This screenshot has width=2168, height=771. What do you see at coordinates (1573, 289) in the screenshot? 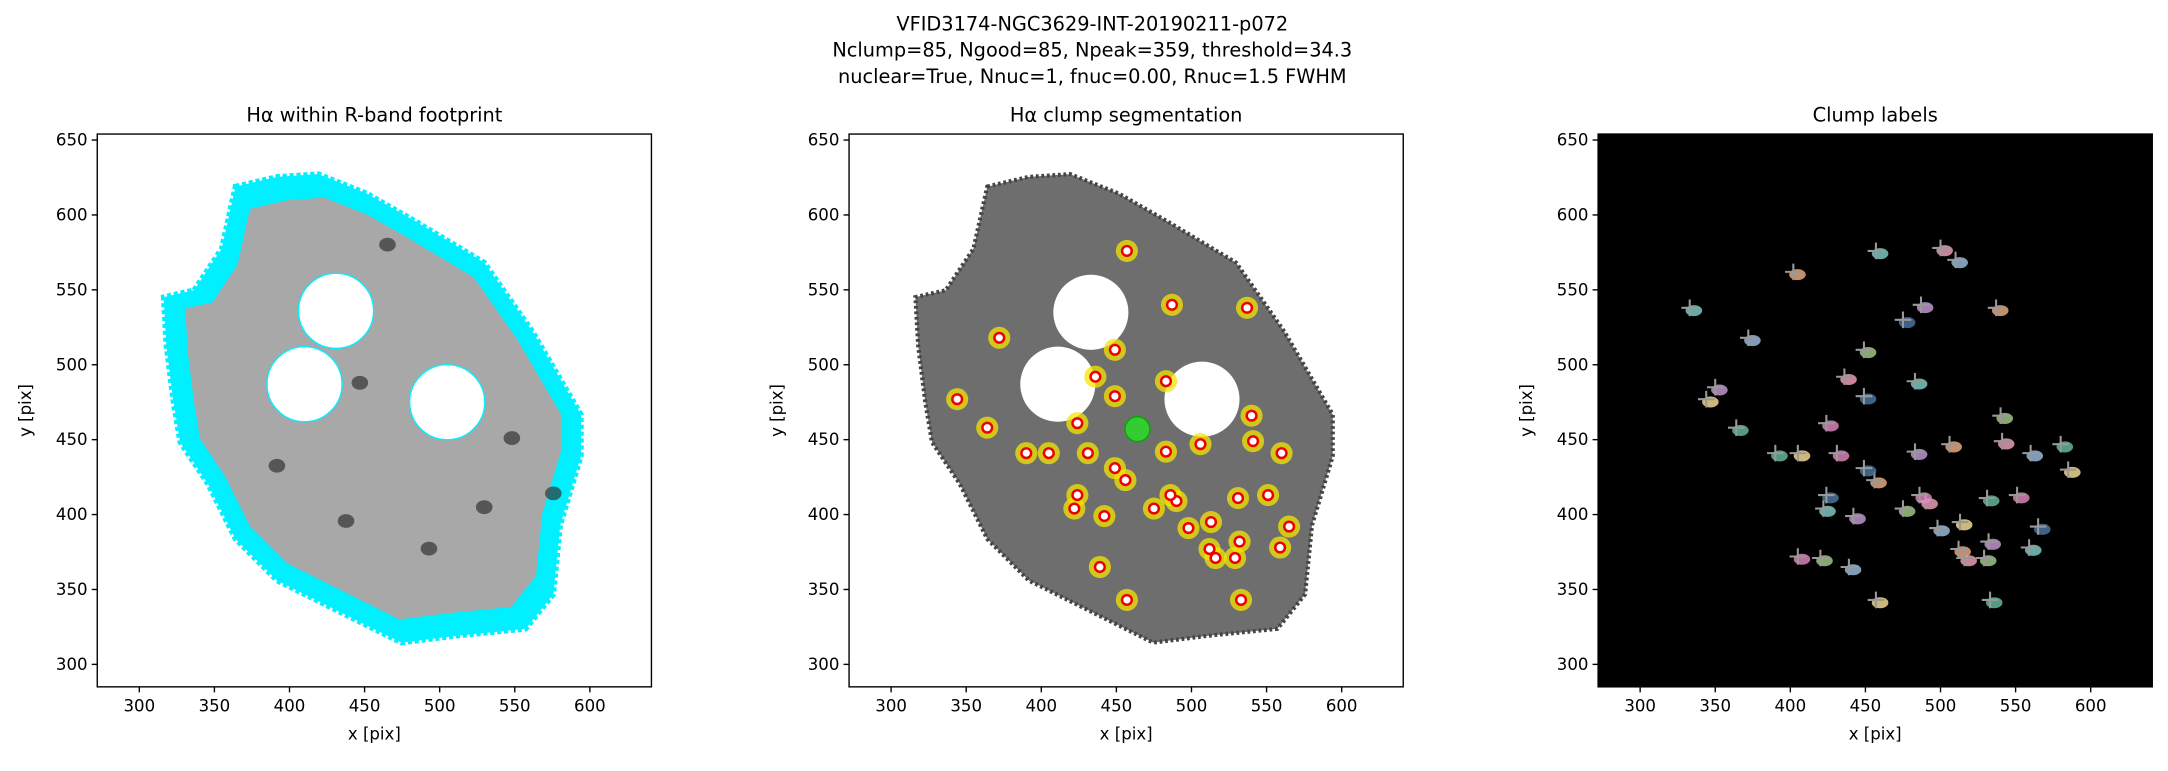
I see `y-tick-label: 550` at bounding box center [1573, 289].